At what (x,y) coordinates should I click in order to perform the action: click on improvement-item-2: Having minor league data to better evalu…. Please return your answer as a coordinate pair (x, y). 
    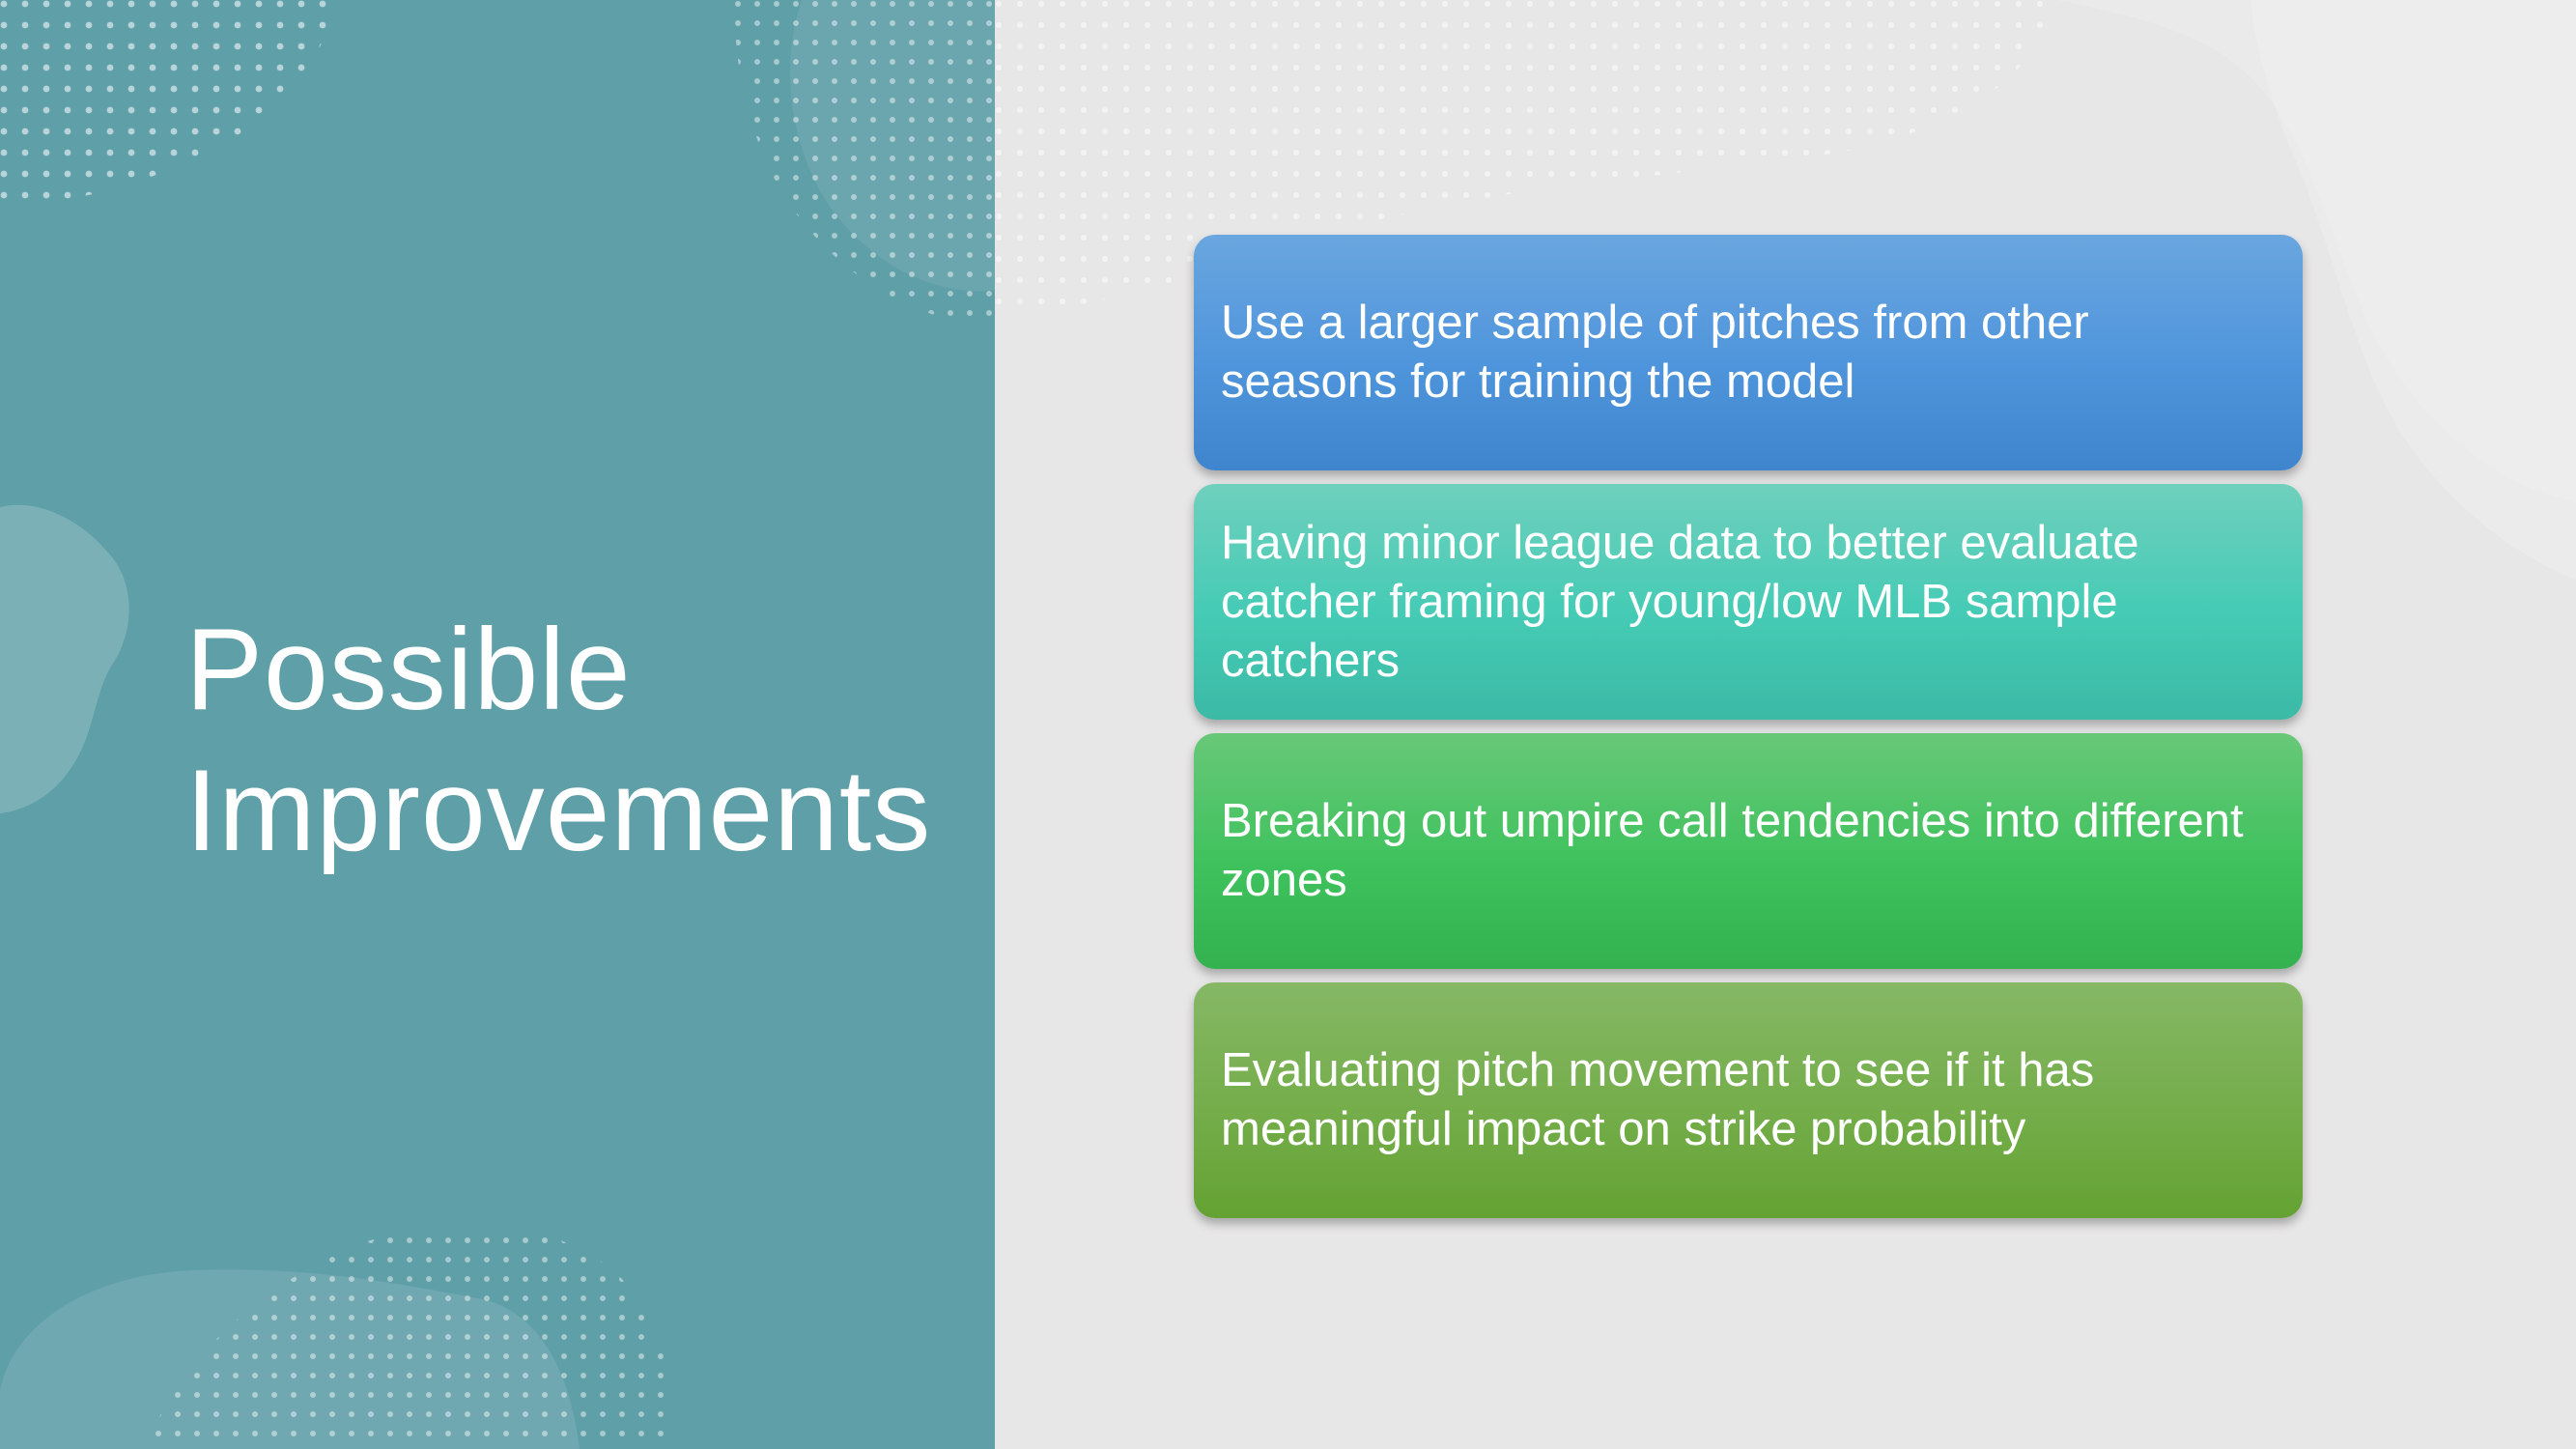
    Looking at the image, I should click on (1748, 602).